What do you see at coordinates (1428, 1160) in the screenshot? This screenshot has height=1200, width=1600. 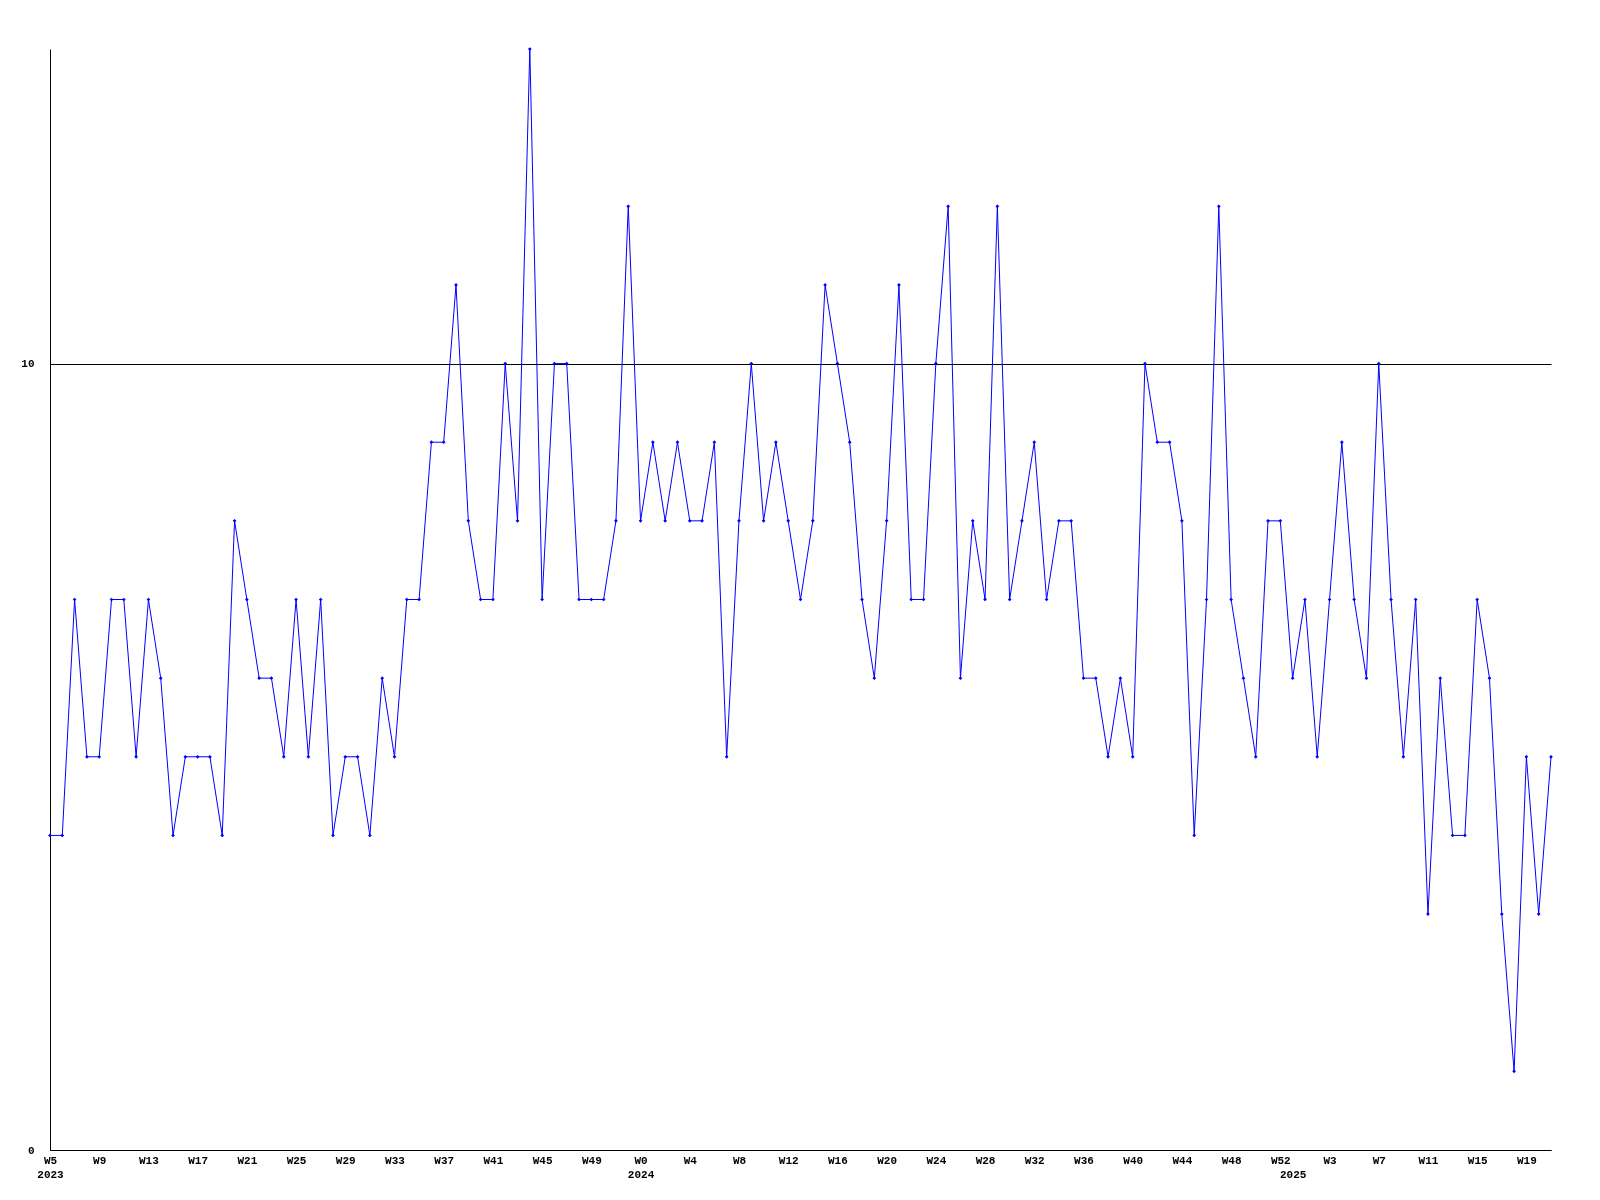 I see `x-tick-label: W11` at bounding box center [1428, 1160].